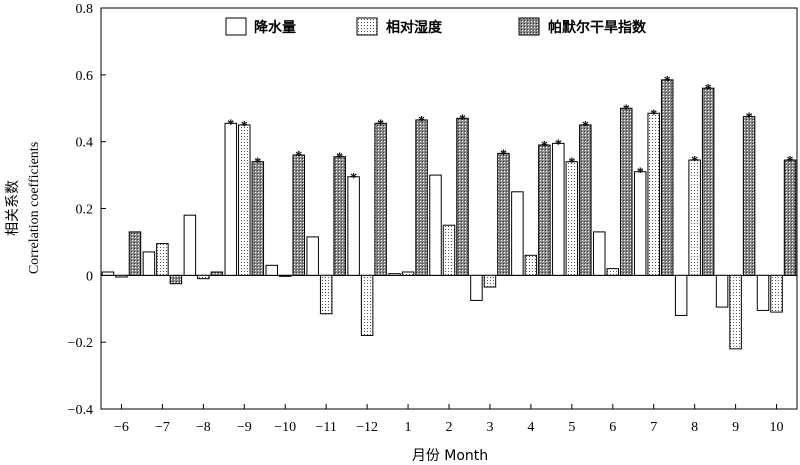  What do you see at coordinates (489, 427) in the screenshot?
I see `x-tick-label: 3` at bounding box center [489, 427].